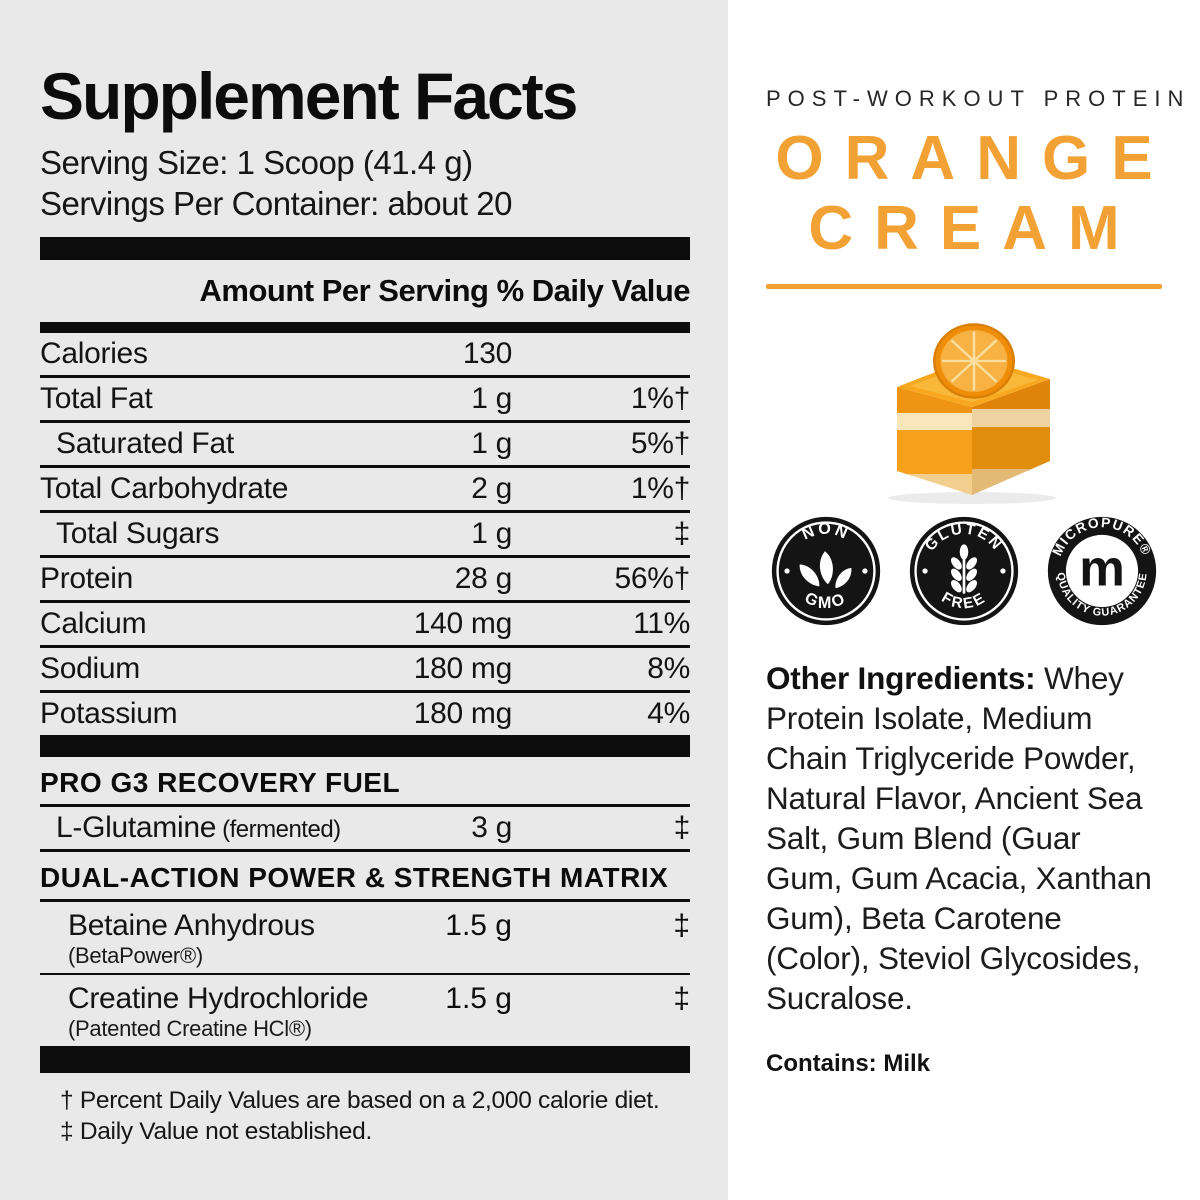 This screenshot has width=1200, height=1200. What do you see at coordinates (164, 488) in the screenshot?
I see `nutrient-label: Total Carbohydrate` at bounding box center [164, 488].